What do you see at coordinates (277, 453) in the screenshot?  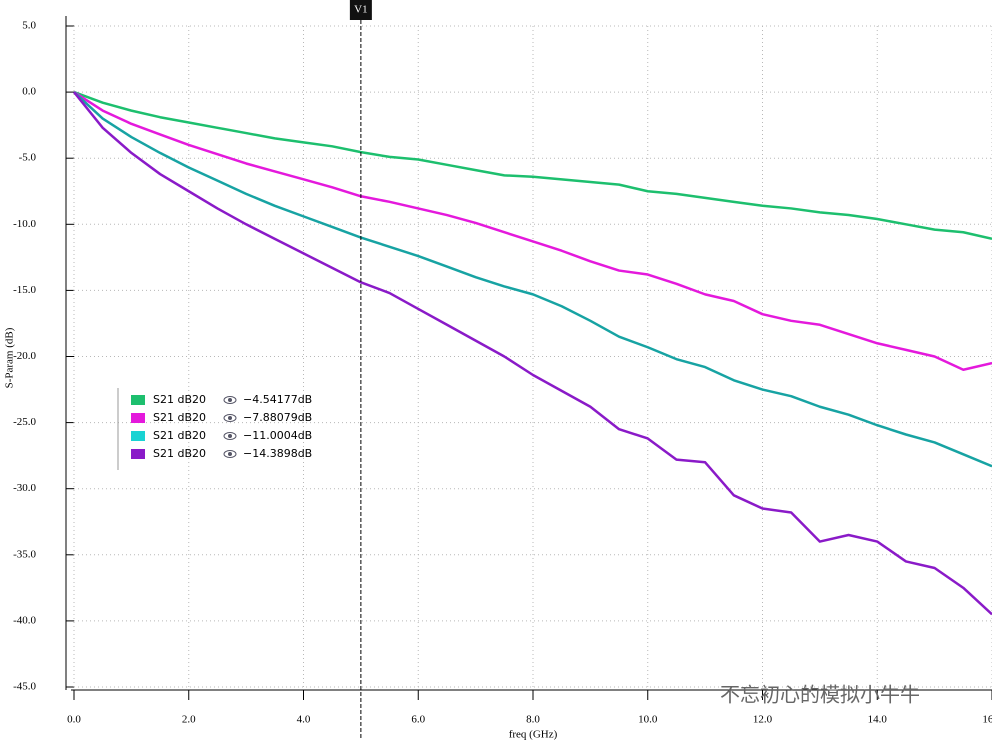 I see `legend-value: −14.3898dB` at bounding box center [277, 453].